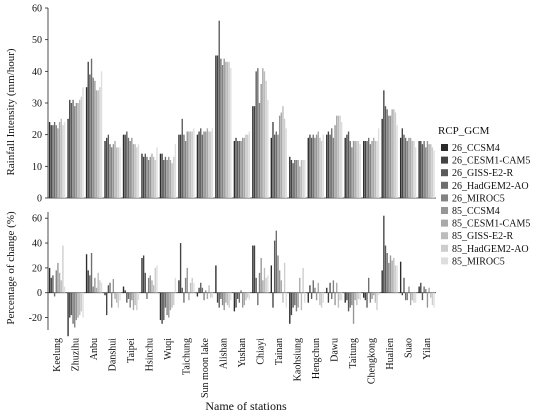 Image resolution: width=550 pixels, height=416 pixels. What do you see at coordinates (231, 133) in the screenshot?
I see `bar-85-miroc5-alishan` at bounding box center [231, 133].